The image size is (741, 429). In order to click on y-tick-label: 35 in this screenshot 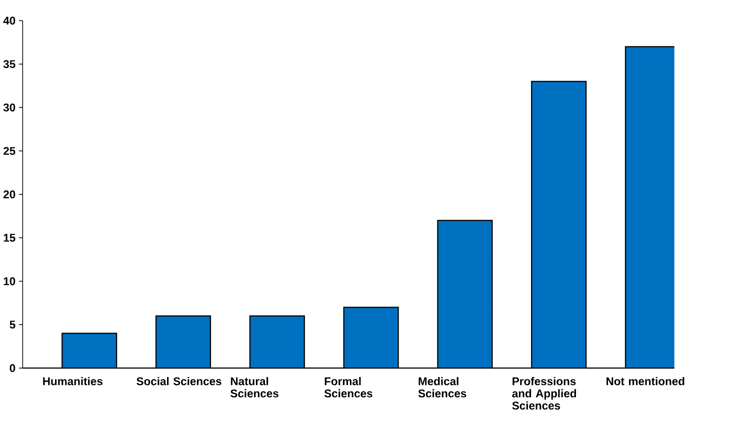, I will do `click(9, 64)`.